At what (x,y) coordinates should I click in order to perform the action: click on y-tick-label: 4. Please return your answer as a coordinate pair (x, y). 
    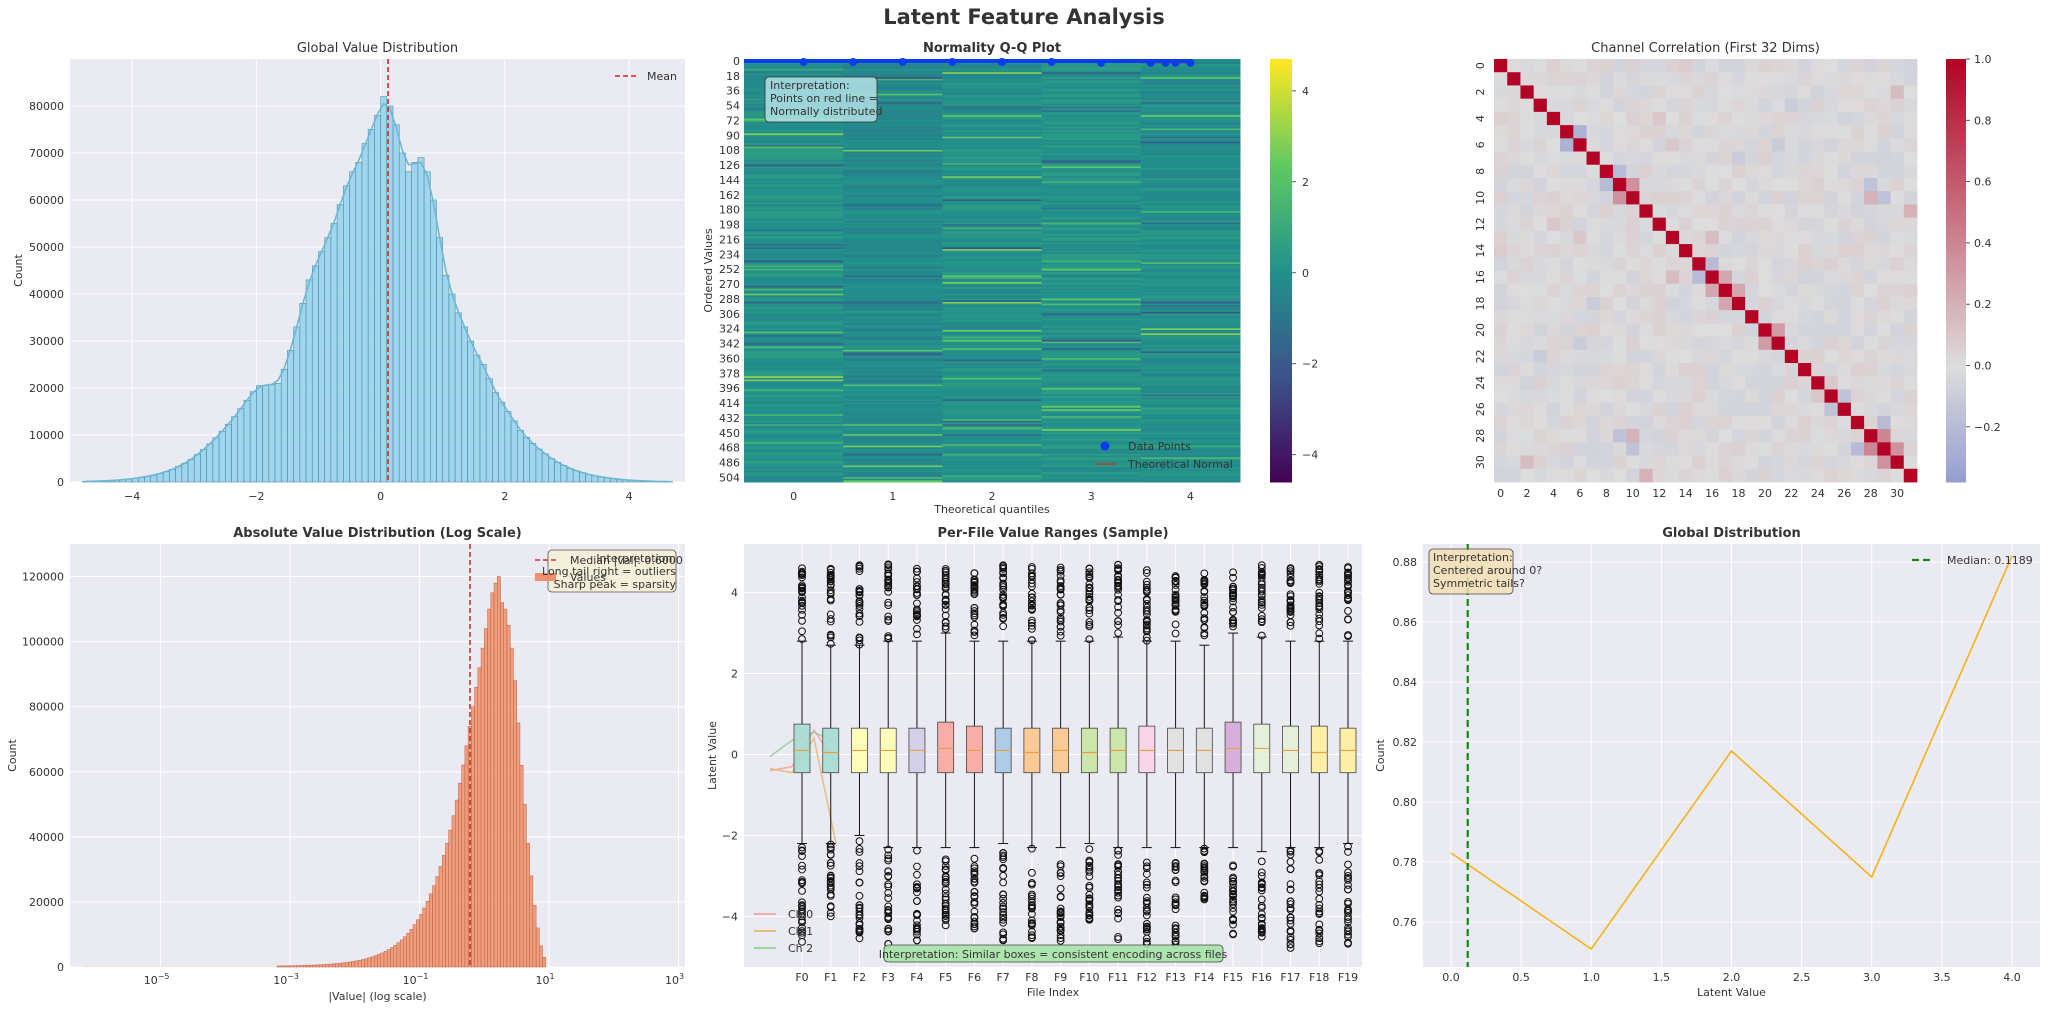
    Looking at the image, I should click on (1480, 118).